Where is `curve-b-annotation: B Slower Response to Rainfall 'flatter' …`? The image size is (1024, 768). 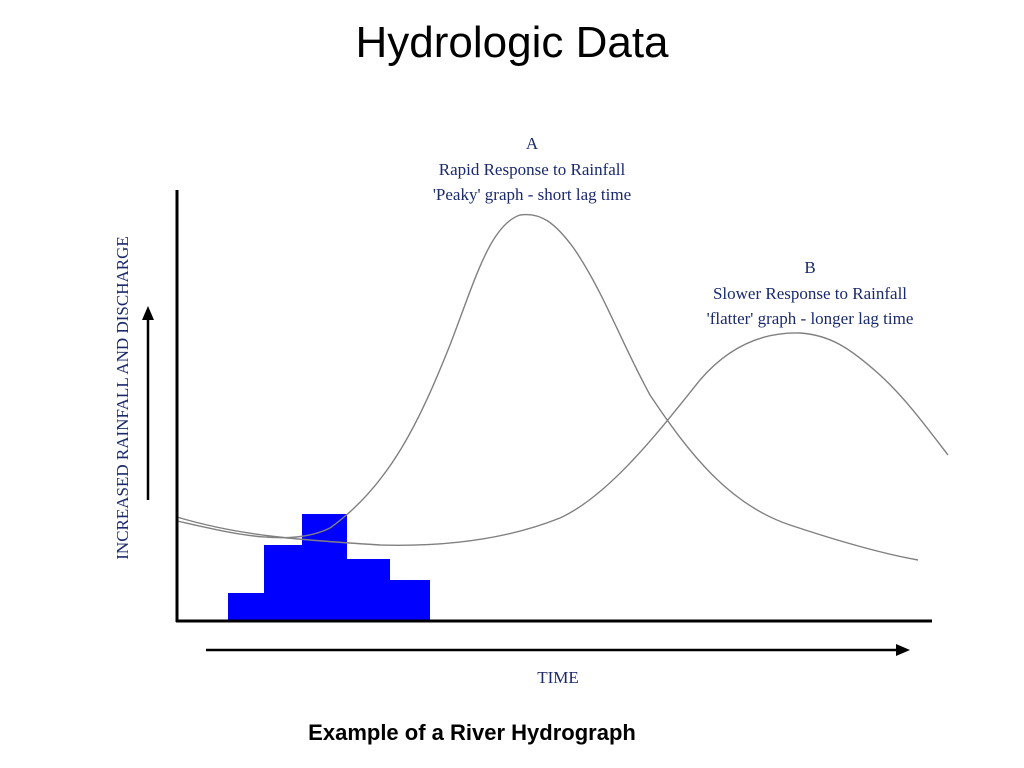
curve-b-annotation: B Slower Response to Rainfall 'flatter' … is located at coordinates (810, 293).